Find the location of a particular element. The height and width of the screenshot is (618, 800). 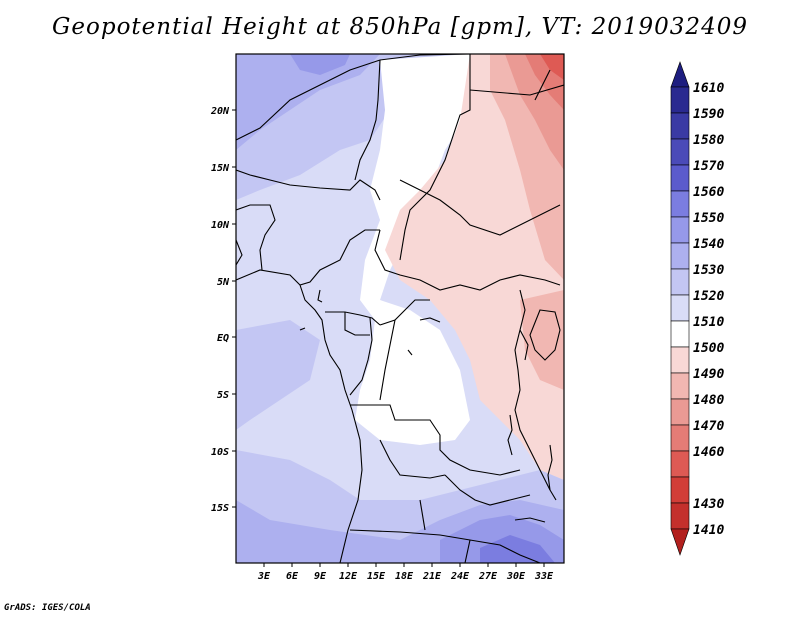

colorbar-label: 1610 is located at coordinates (708, 88).